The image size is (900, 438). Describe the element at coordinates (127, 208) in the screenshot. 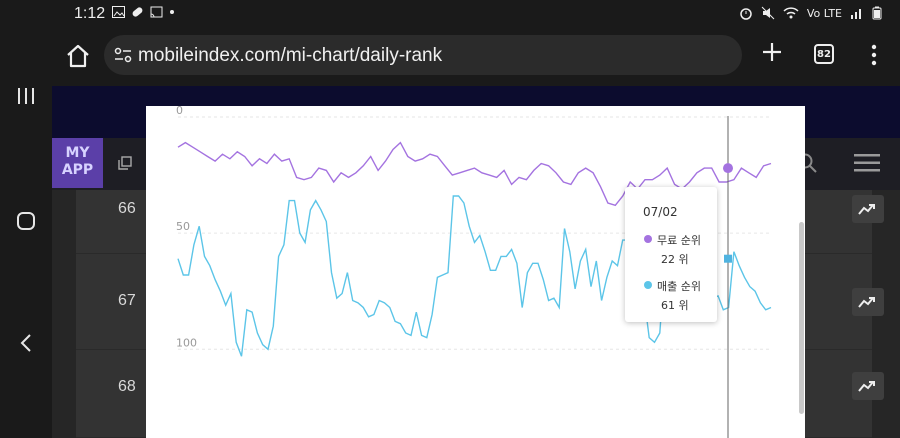

I see `rank-number: 66` at that location.